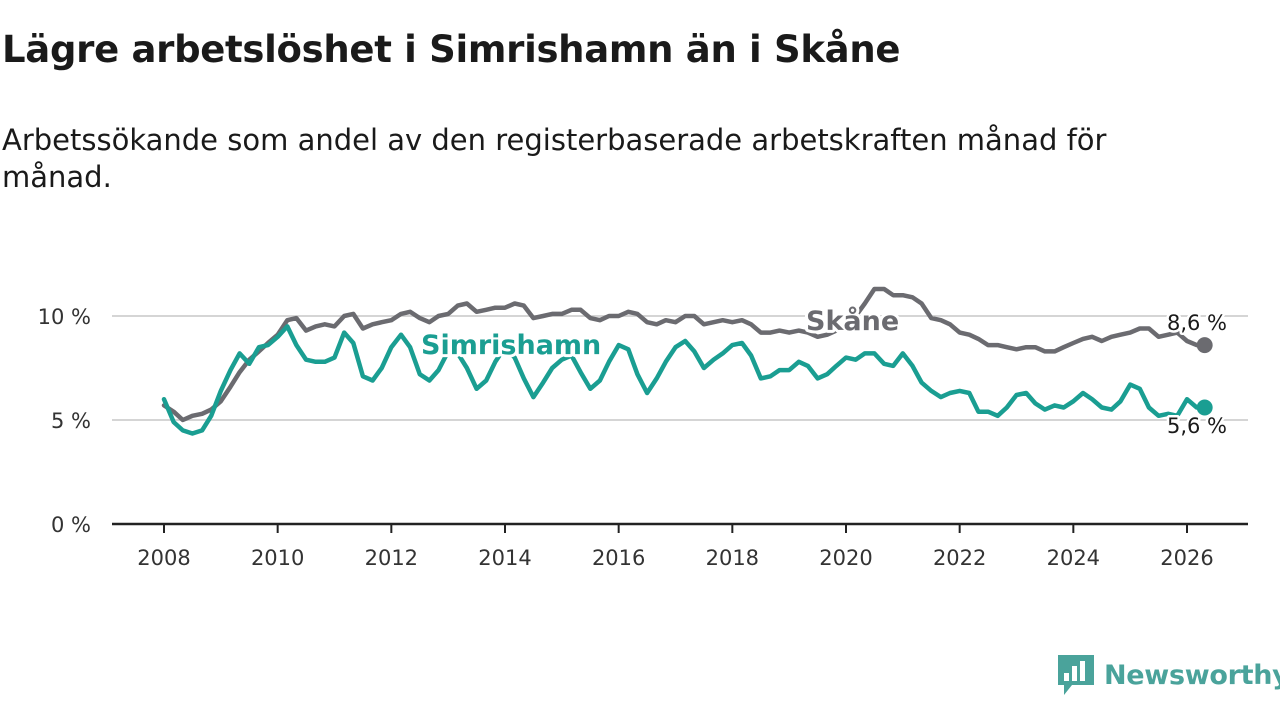  What do you see at coordinates (1204, 407) in the screenshot?
I see `end-marker-simrishamn` at bounding box center [1204, 407].